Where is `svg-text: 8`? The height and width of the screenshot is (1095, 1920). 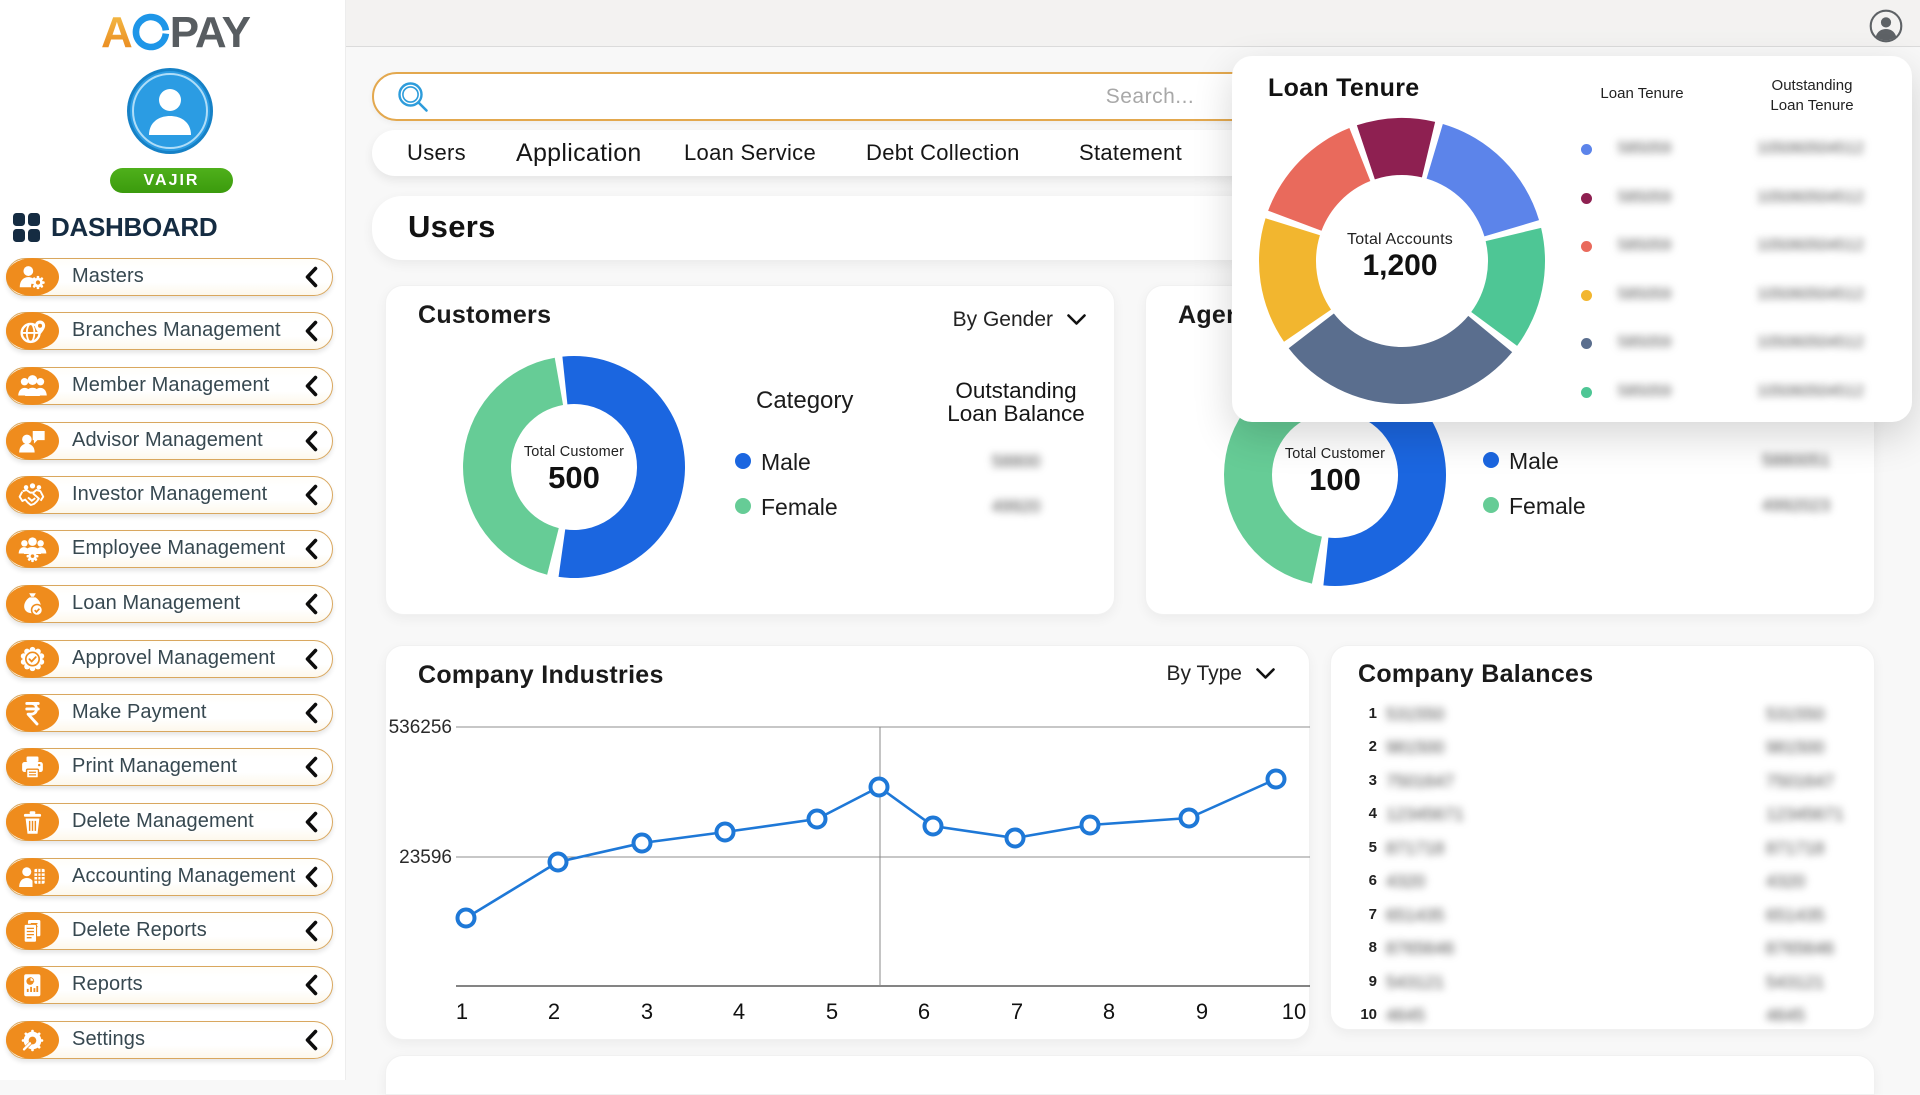
svg-text: 8 is located at coordinates (1109, 1011).